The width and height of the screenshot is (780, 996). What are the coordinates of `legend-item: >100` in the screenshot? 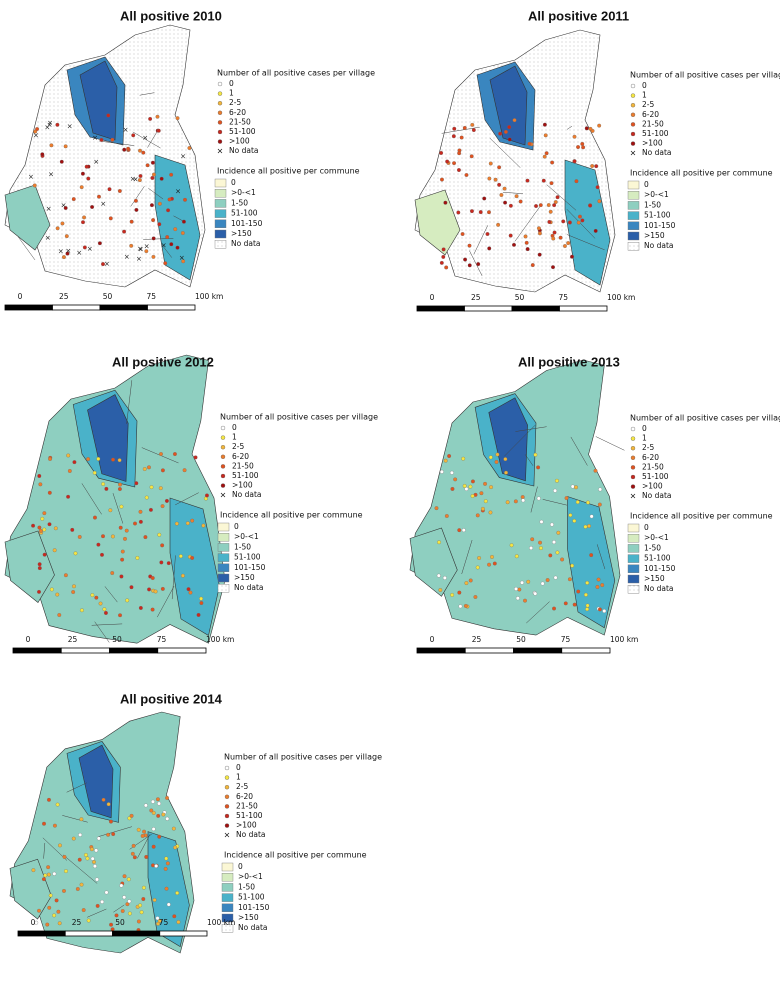 It's located at (652, 486).